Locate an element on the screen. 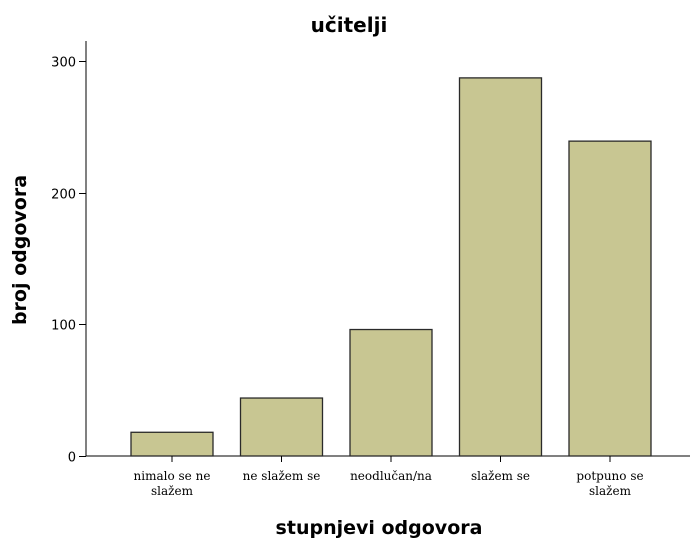 This screenshot has height=543, width=690. x-tick-label: neodlučan/na is located at coordinates (391, 476).